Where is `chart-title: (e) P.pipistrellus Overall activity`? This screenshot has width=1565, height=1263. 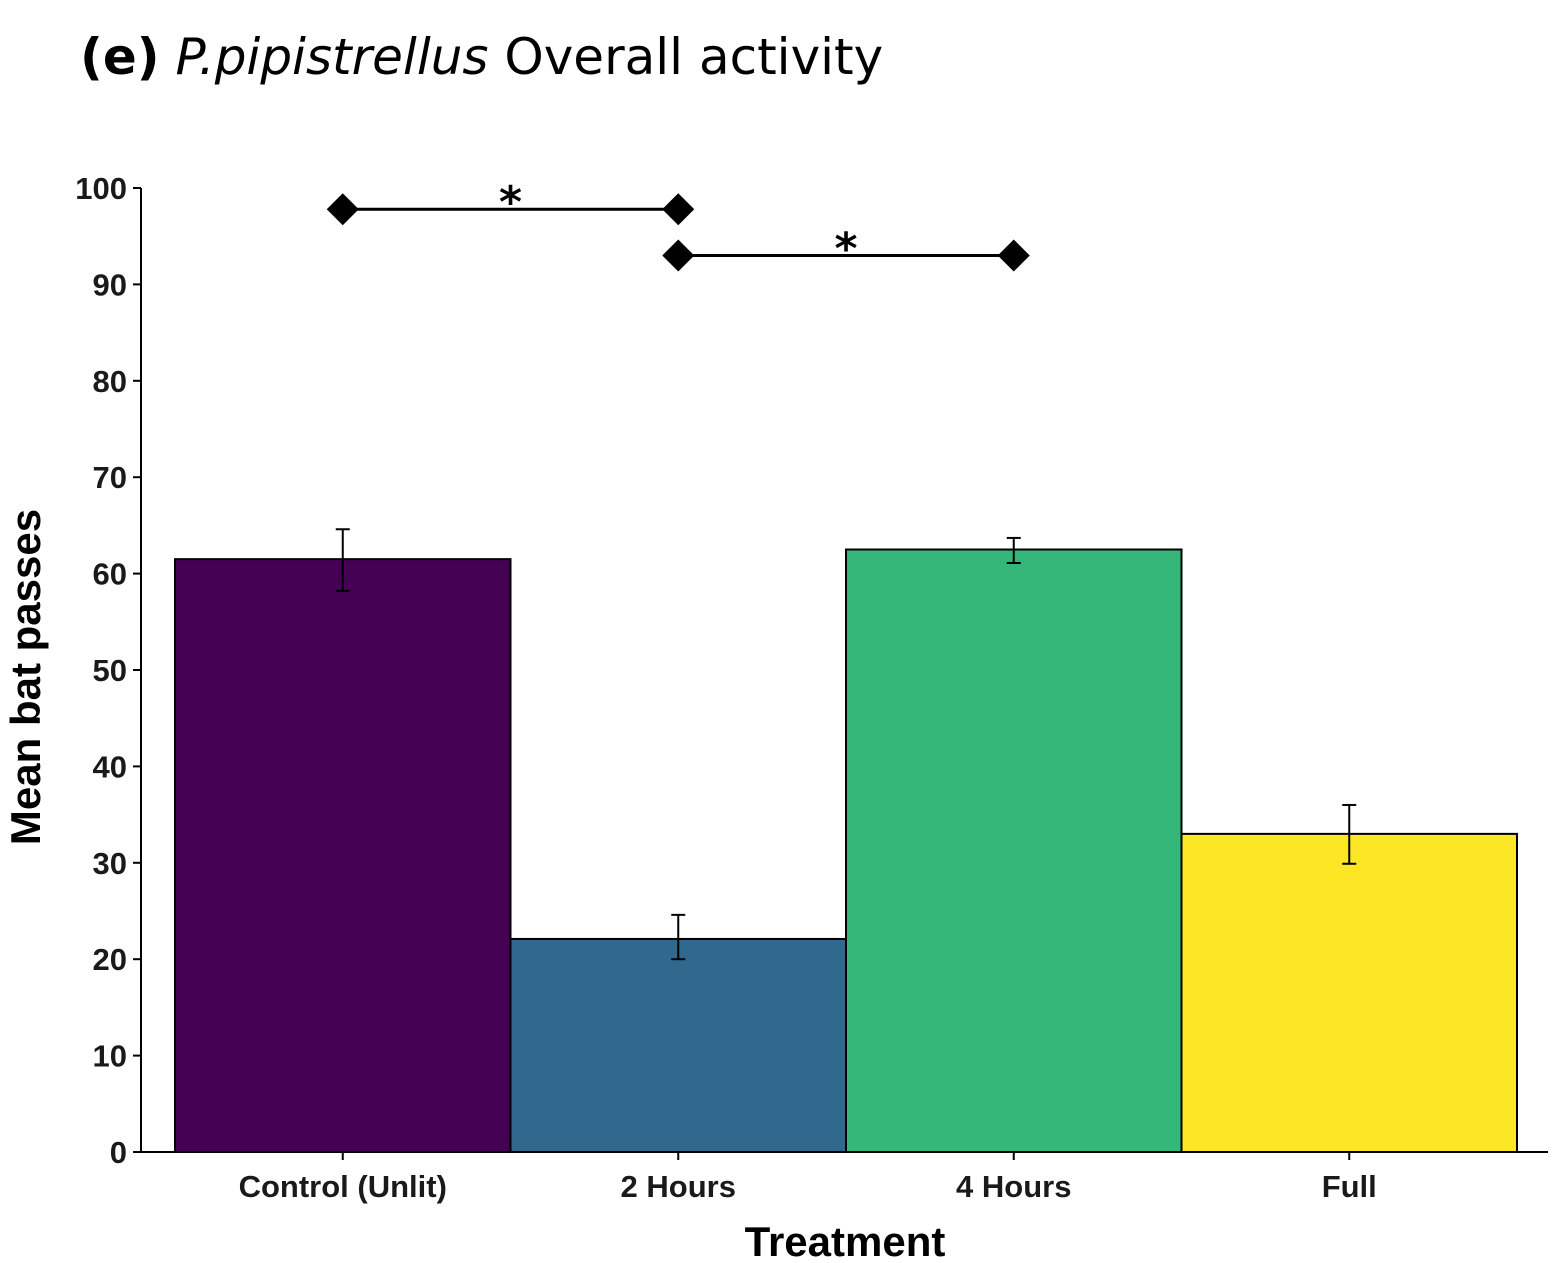 chart-title: (e) P.pipistrellus Overall activity is located at coordinates (481, 57).